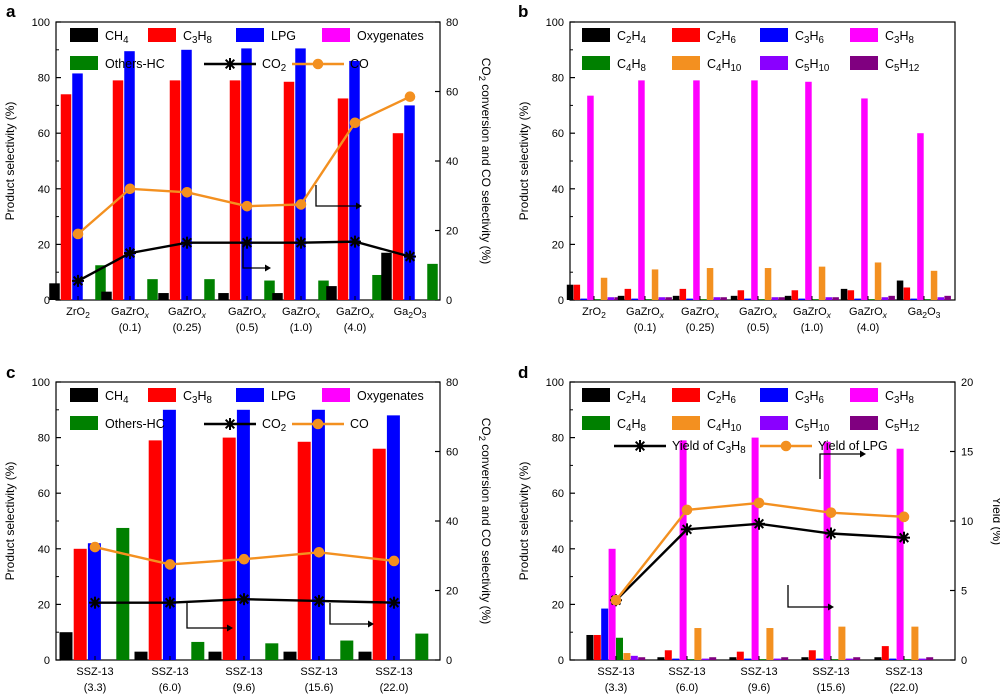 Image resolution: width=1000 pixels, height=696 pixels. What do you see at coordinates (904, 688) in the screenshot?
I see `x-tick-label: (22.0)` at bounding box center [904, 688].